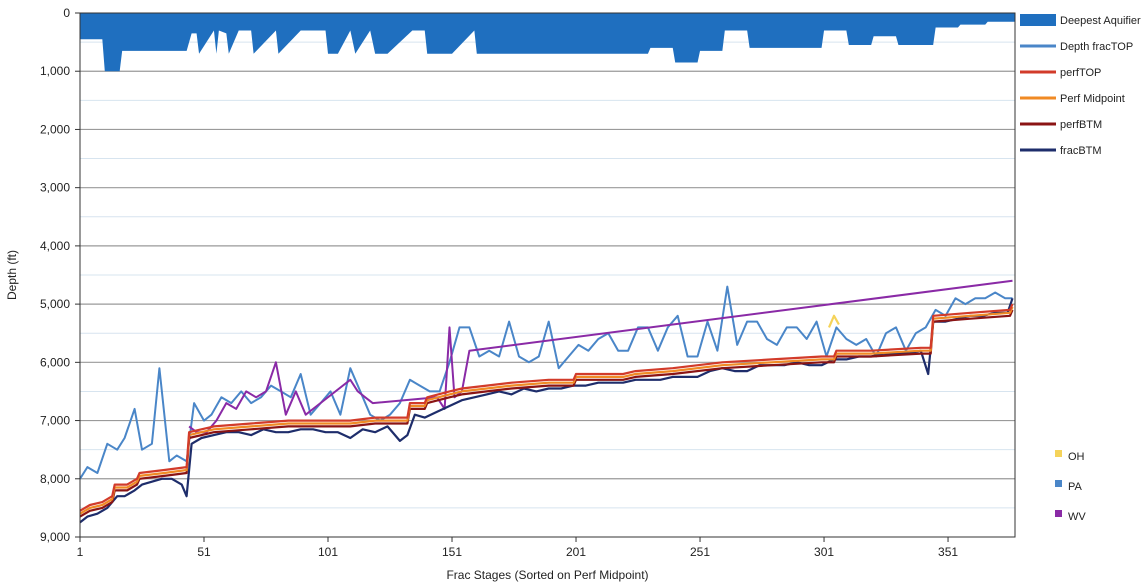  I want to click on y-axis-label: Depth (ft), so click(12, 275).